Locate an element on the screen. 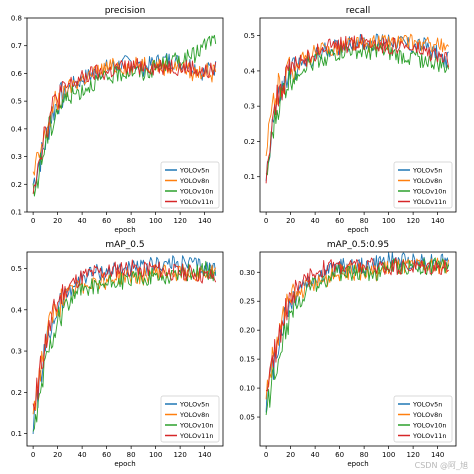  y-tick-label: 0.05 is located at coordinates (247, 418).